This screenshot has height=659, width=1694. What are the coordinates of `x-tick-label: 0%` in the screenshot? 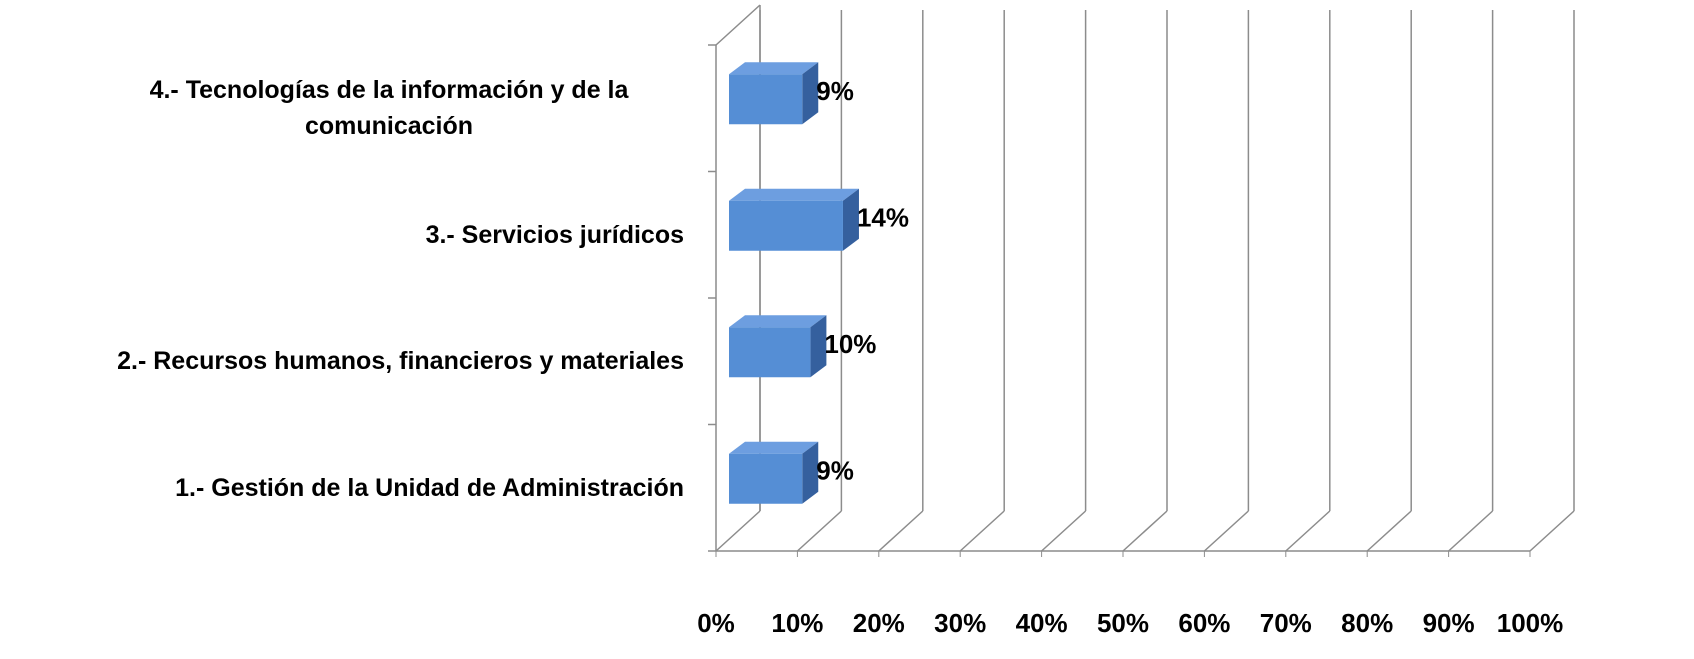 It's located at (716, 623).